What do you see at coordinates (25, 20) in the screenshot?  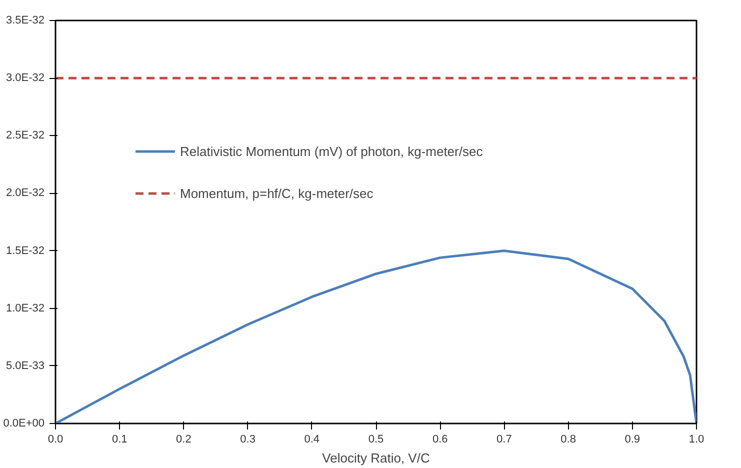 I see `y-tick-label: 3.5E-32` at bounding box center [25, 20].